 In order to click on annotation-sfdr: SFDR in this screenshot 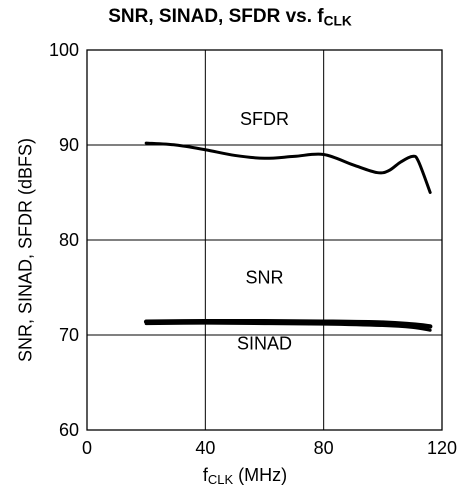, I will do `click(264, 119)`.